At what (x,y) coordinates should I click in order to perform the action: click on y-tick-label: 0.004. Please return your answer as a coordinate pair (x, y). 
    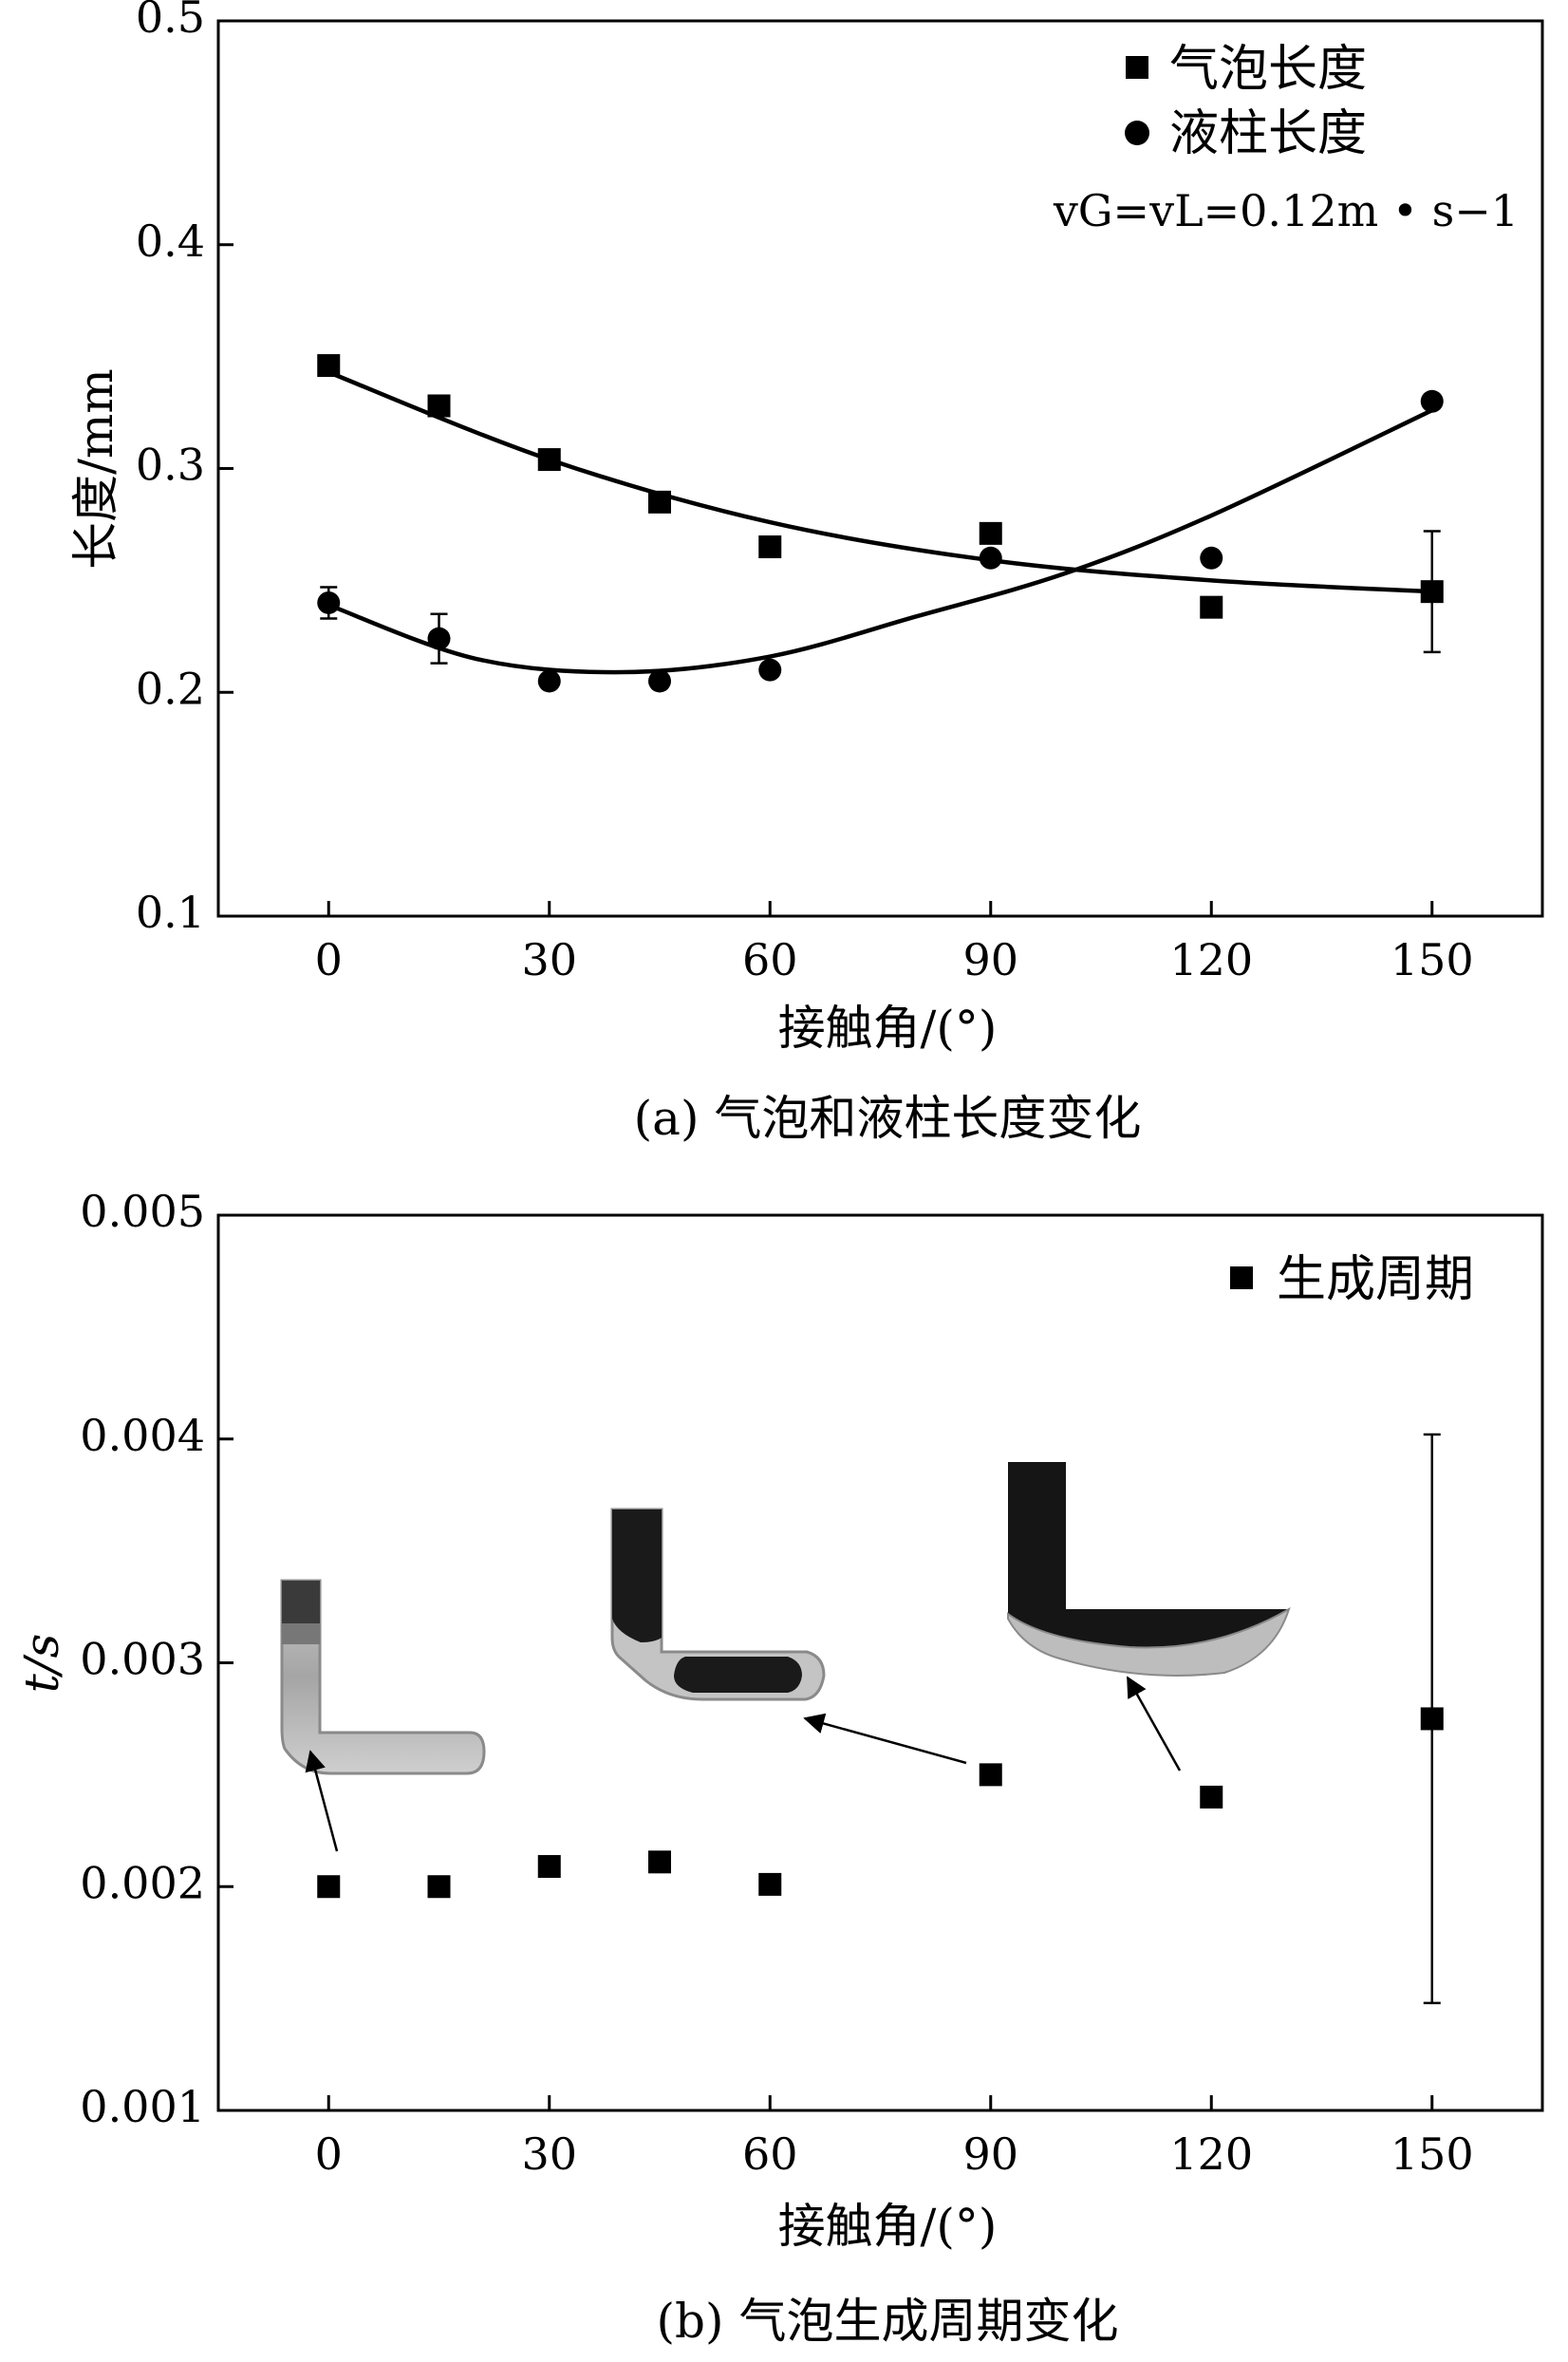
    Looking at the image, I should click on (143, 1435).